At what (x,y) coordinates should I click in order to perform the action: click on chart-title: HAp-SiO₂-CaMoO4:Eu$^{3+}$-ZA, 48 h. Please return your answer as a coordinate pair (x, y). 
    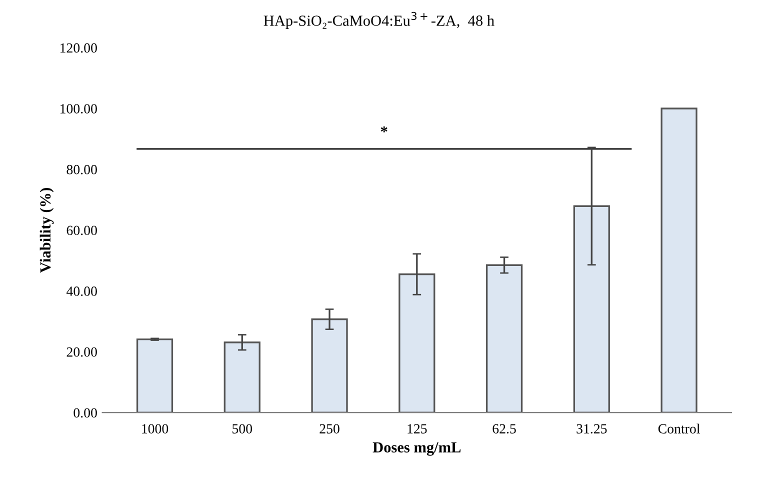
    Looking at the image, I should click on (379, 20).